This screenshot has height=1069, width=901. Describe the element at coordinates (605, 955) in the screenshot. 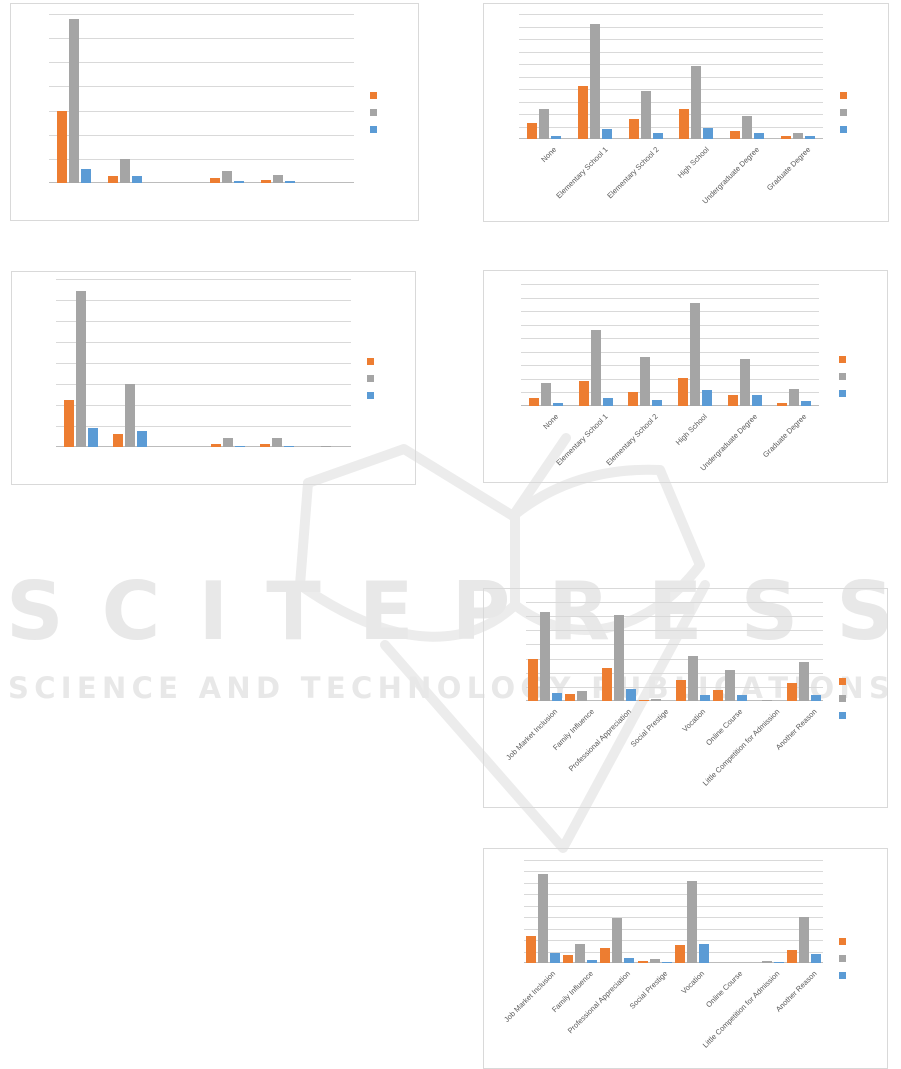

I see `bar-orange-professional-appreciation` at that location.